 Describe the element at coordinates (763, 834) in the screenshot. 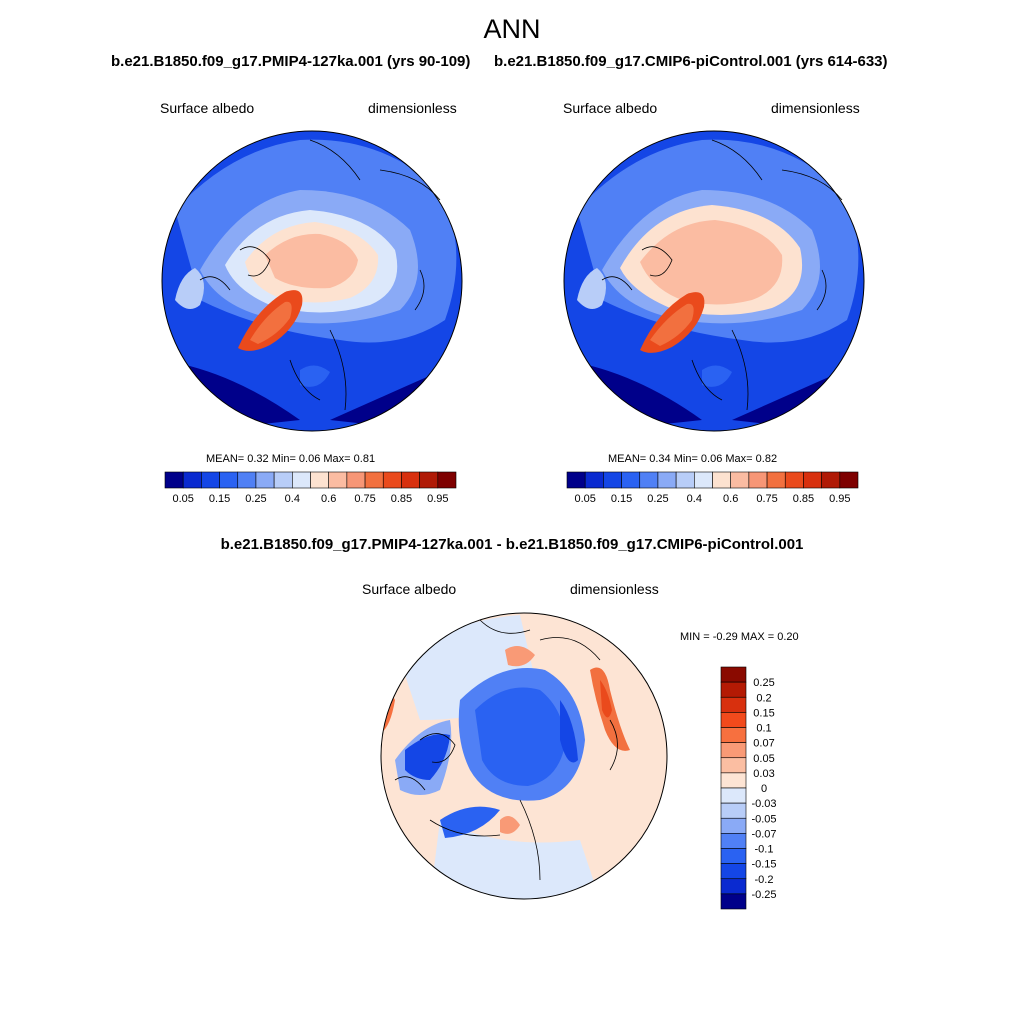

I see `colorbar-tick-label: -0.07` at that location.